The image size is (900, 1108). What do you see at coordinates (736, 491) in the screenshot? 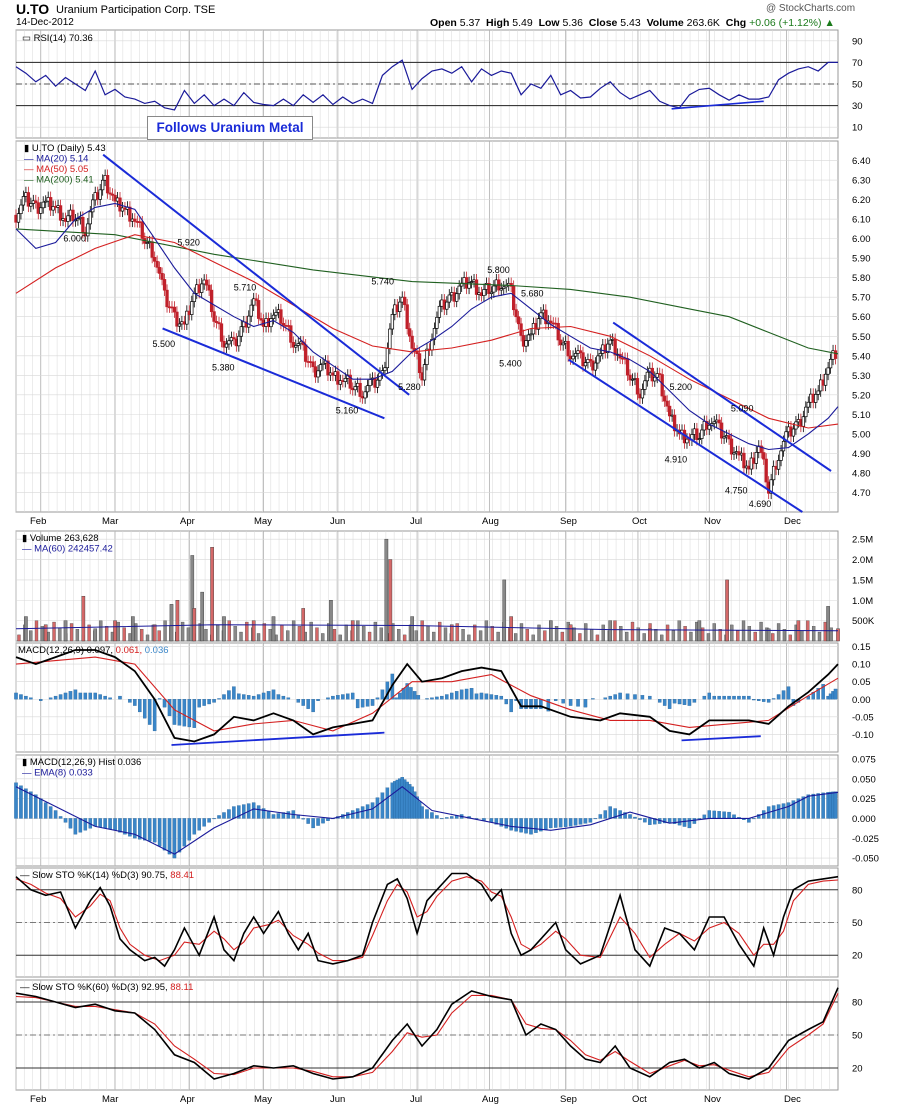
I see `price-point-label: 4.750` at bounding box center [736, 491].